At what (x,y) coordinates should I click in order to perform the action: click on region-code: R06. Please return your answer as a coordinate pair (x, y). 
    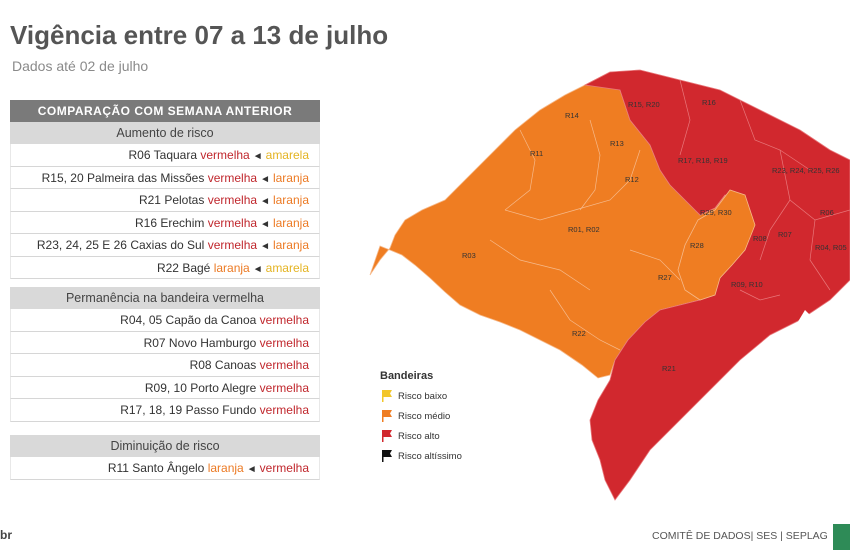
    Looking at the image, I should click on (139, 155).